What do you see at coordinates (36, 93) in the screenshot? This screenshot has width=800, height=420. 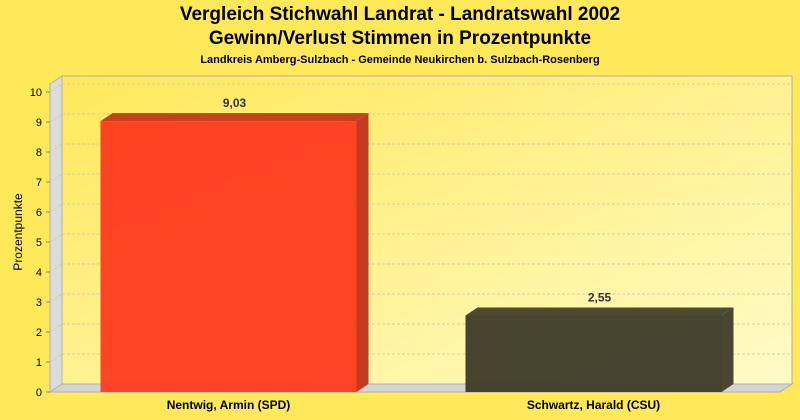 I see `y-tick-label: 10` at bounding box center [36, 93].